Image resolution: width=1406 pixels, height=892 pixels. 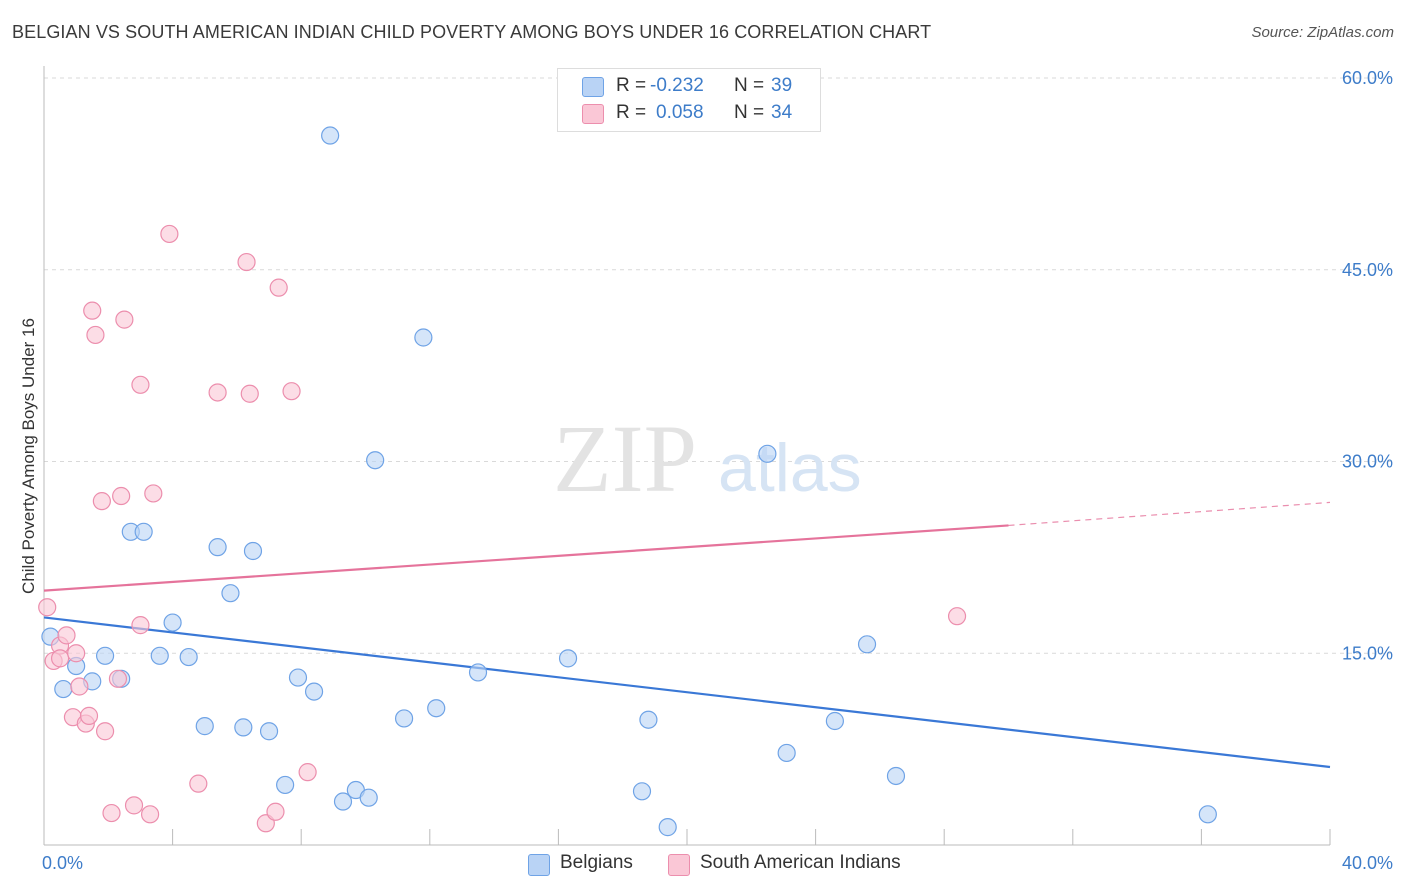 I want to click on x-tick-label: 40.0%, so click(x=1367, y=863).